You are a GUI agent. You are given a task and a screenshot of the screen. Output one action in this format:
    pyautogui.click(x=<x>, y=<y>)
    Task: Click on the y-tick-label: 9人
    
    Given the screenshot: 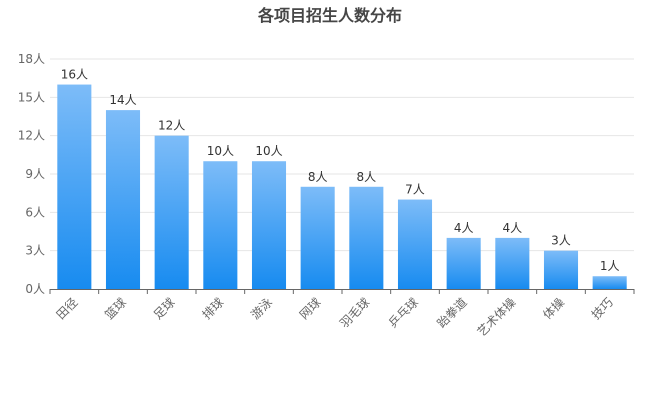 What is the action you would take?
    pyautogui.click(x=35, y=174)
    